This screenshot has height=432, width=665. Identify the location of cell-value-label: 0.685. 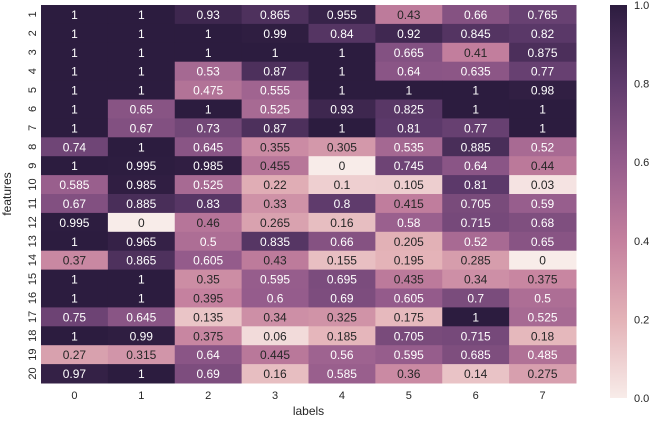
(476, 355).